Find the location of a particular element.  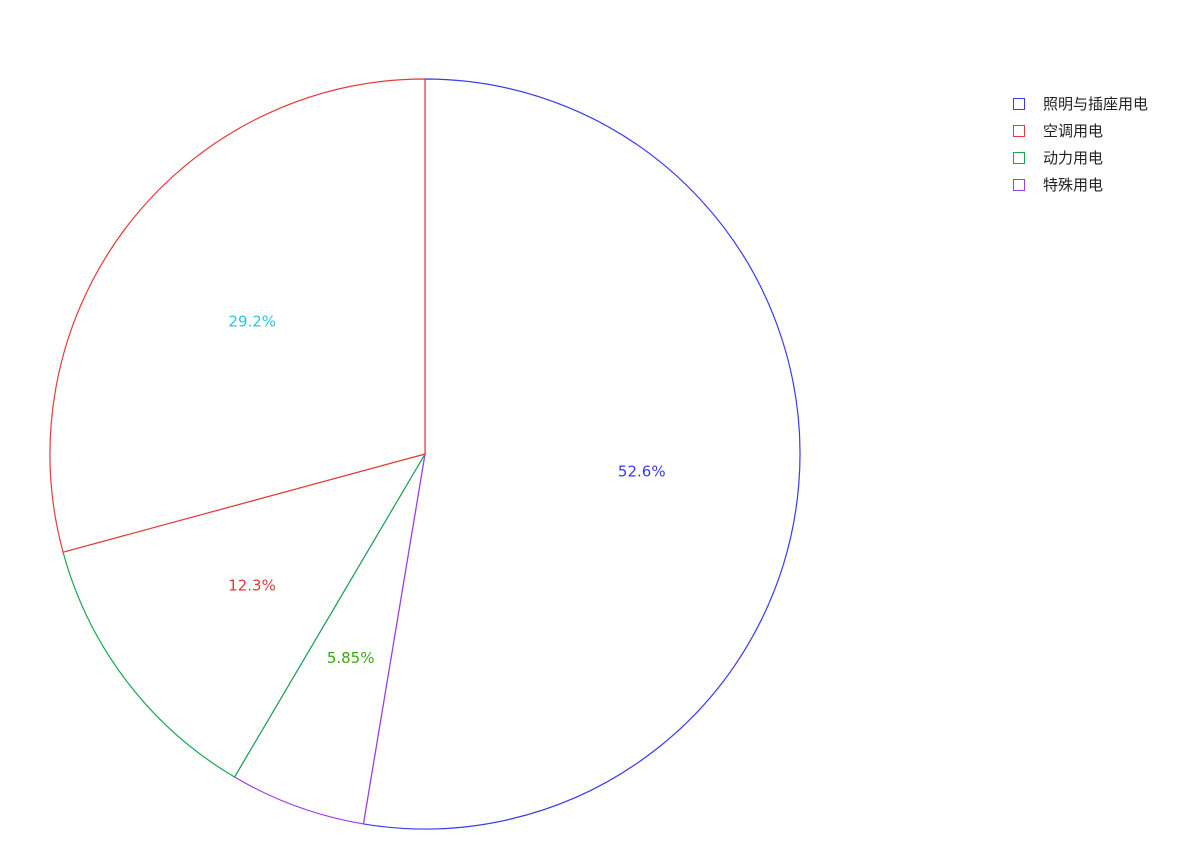

legend-label-1: 空调用电 is located at coordinates (1073, 131).